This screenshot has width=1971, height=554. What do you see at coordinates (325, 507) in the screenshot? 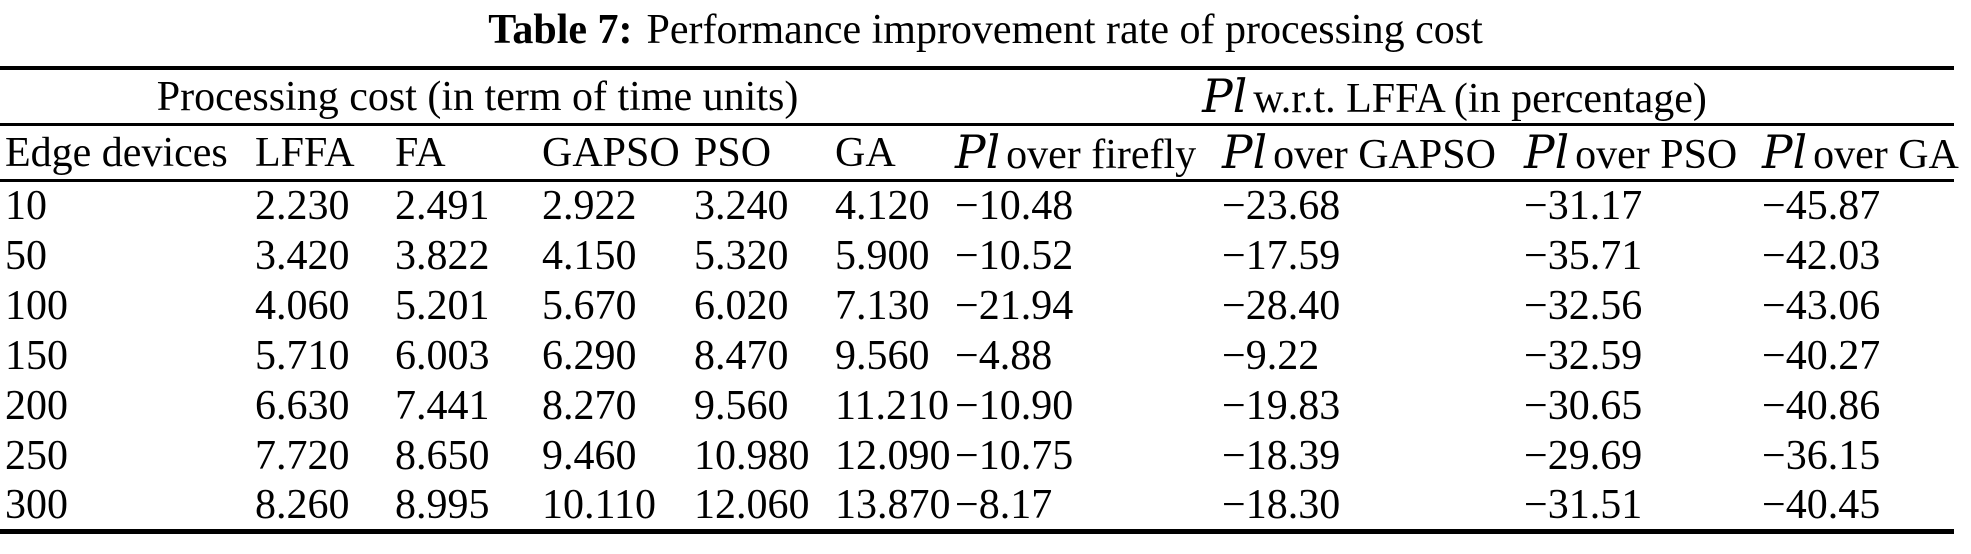
I see `table-cell: 8.260` at bounding box center [325, 507].